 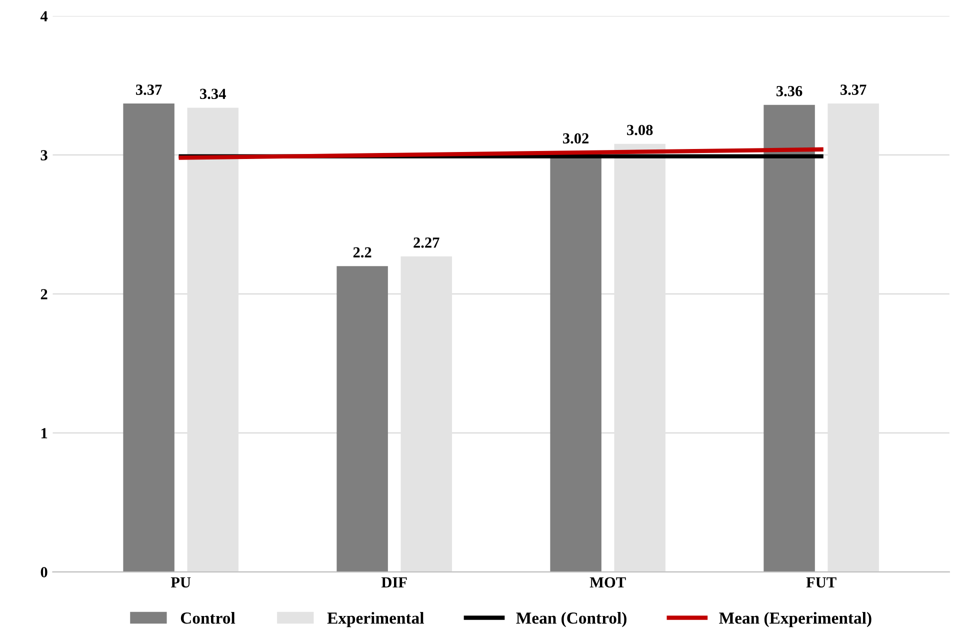 What do you see at coordinates (427, 242) in the screenshot?
I see `data-label: 2.27` at bounding box center [427, 242].